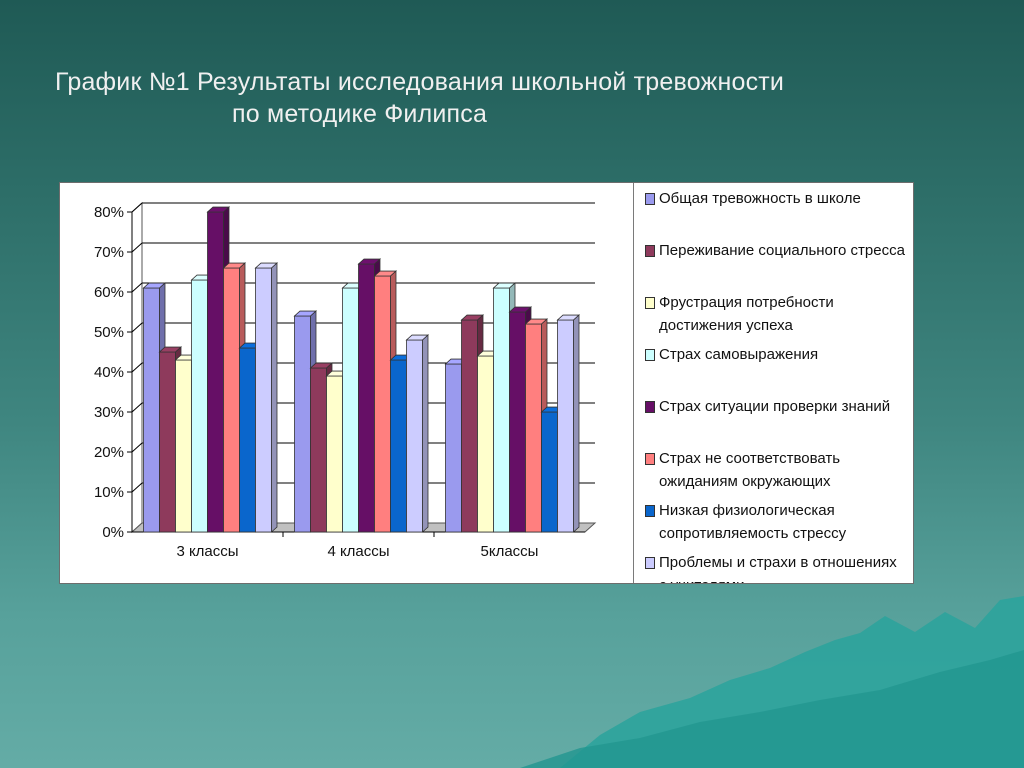  I want to click on legend-item: Страх самовыражения, so click(776, 354).